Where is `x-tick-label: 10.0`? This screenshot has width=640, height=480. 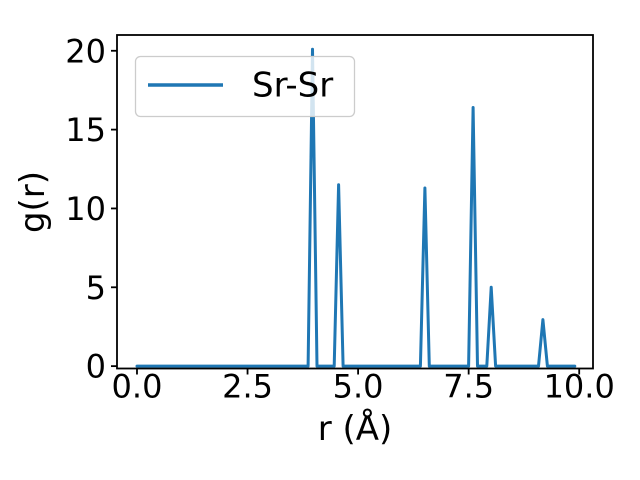
x-tick-label: 10.0 is located at coordinates (579, 387).